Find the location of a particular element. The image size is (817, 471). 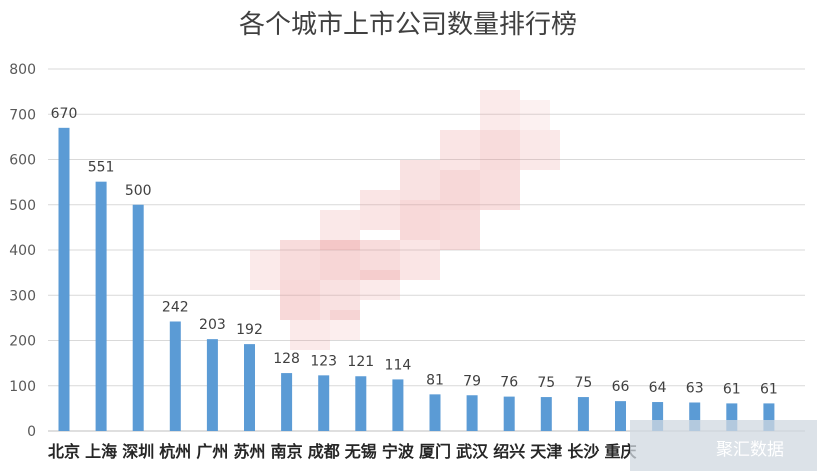

x-tick-label: 武汉 is located at coordinates (472, 451).